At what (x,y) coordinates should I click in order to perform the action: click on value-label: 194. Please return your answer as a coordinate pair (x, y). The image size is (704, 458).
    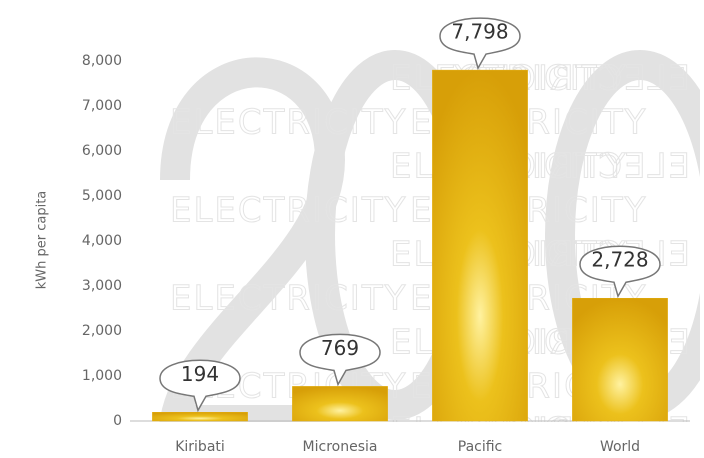
    Looking at the image, I should click on (200, 374).